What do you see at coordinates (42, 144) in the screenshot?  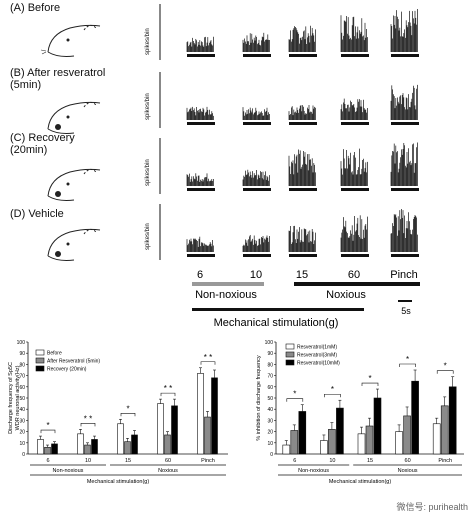 I see `panel-label-c: (C) Recovery (20min)` at bounding box center [42, 144].